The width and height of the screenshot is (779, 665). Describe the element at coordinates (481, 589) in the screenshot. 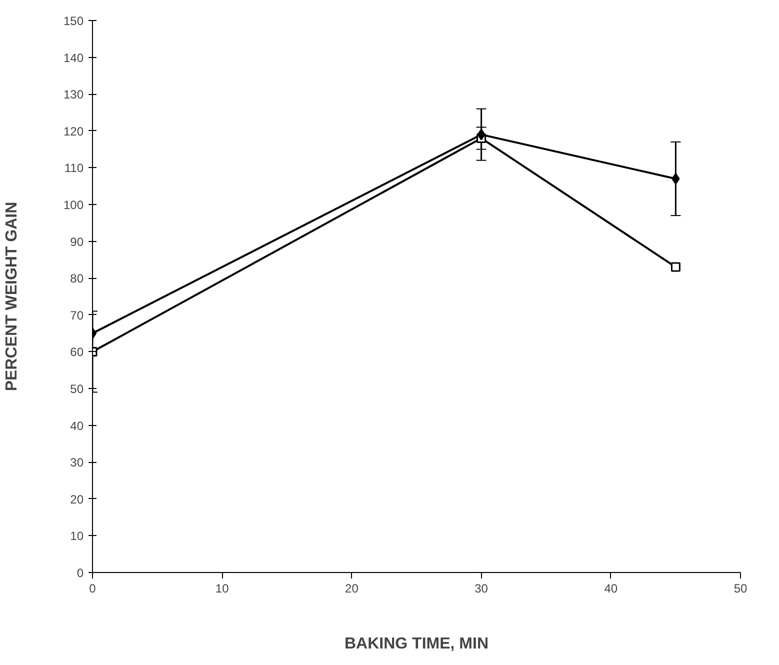

I see `x-tick-label: 30` at that location.